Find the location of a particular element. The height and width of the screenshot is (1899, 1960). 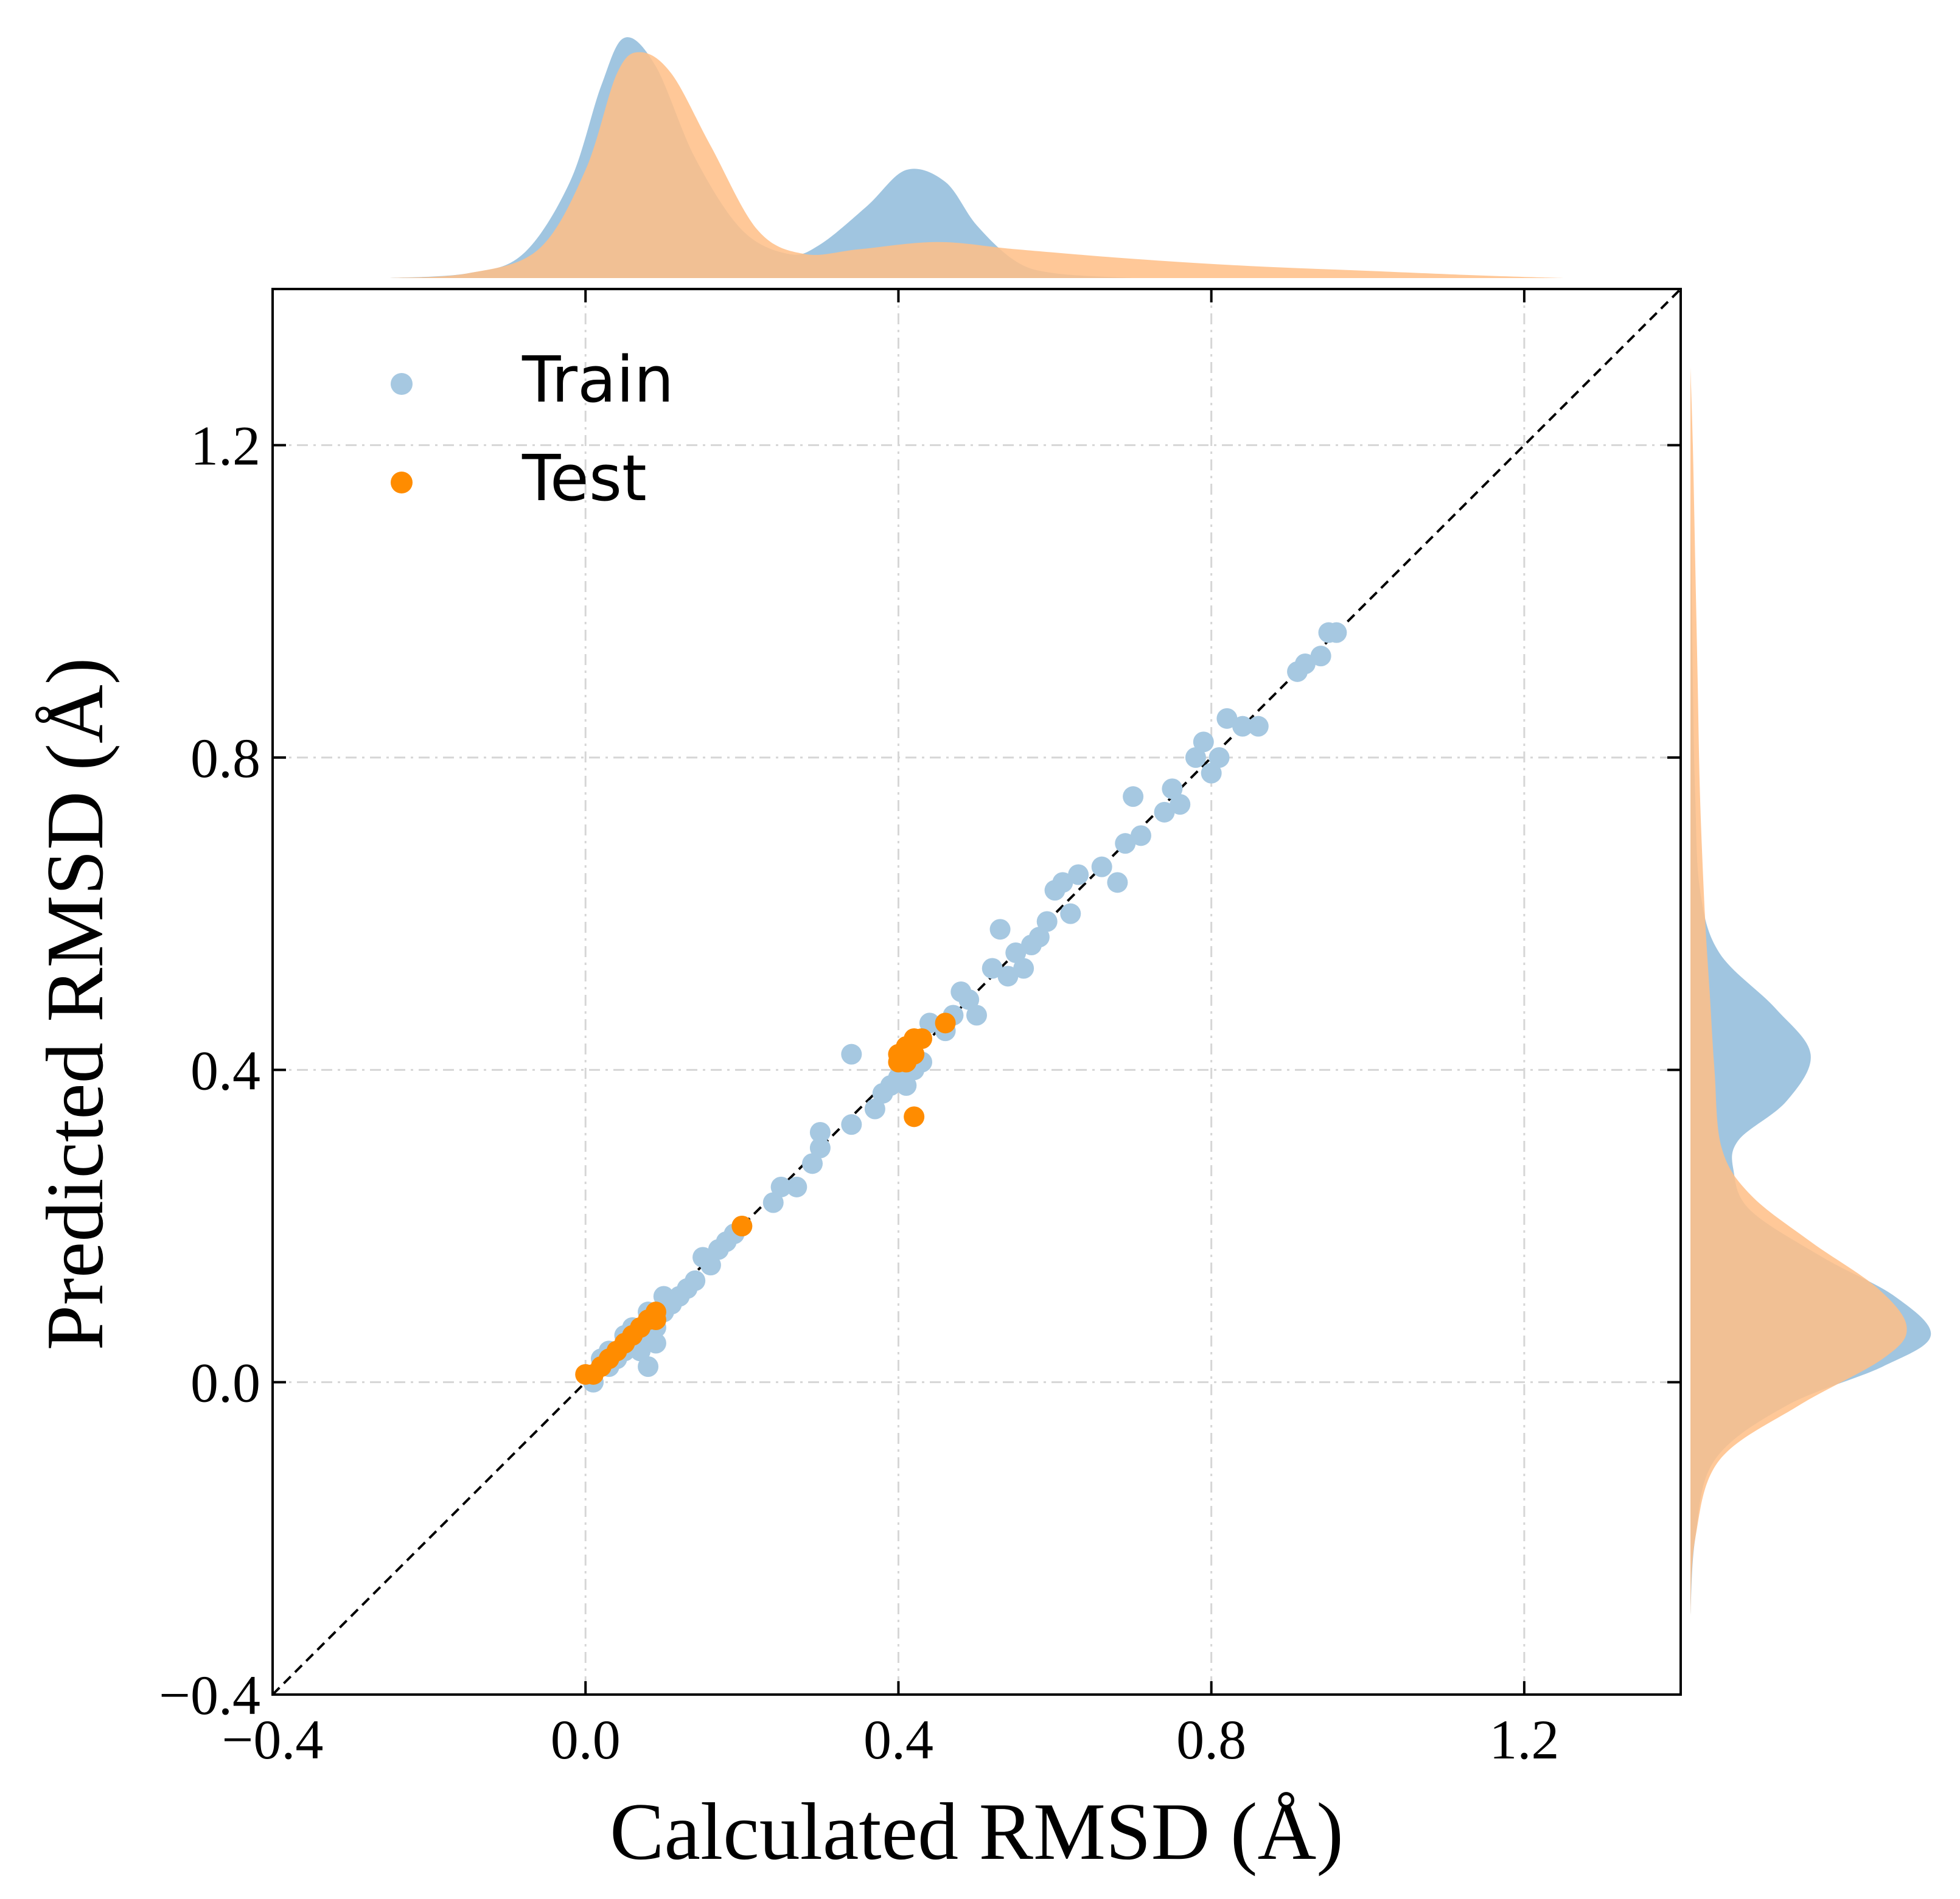

legend-marker-train is located at coordinates (402, 384).